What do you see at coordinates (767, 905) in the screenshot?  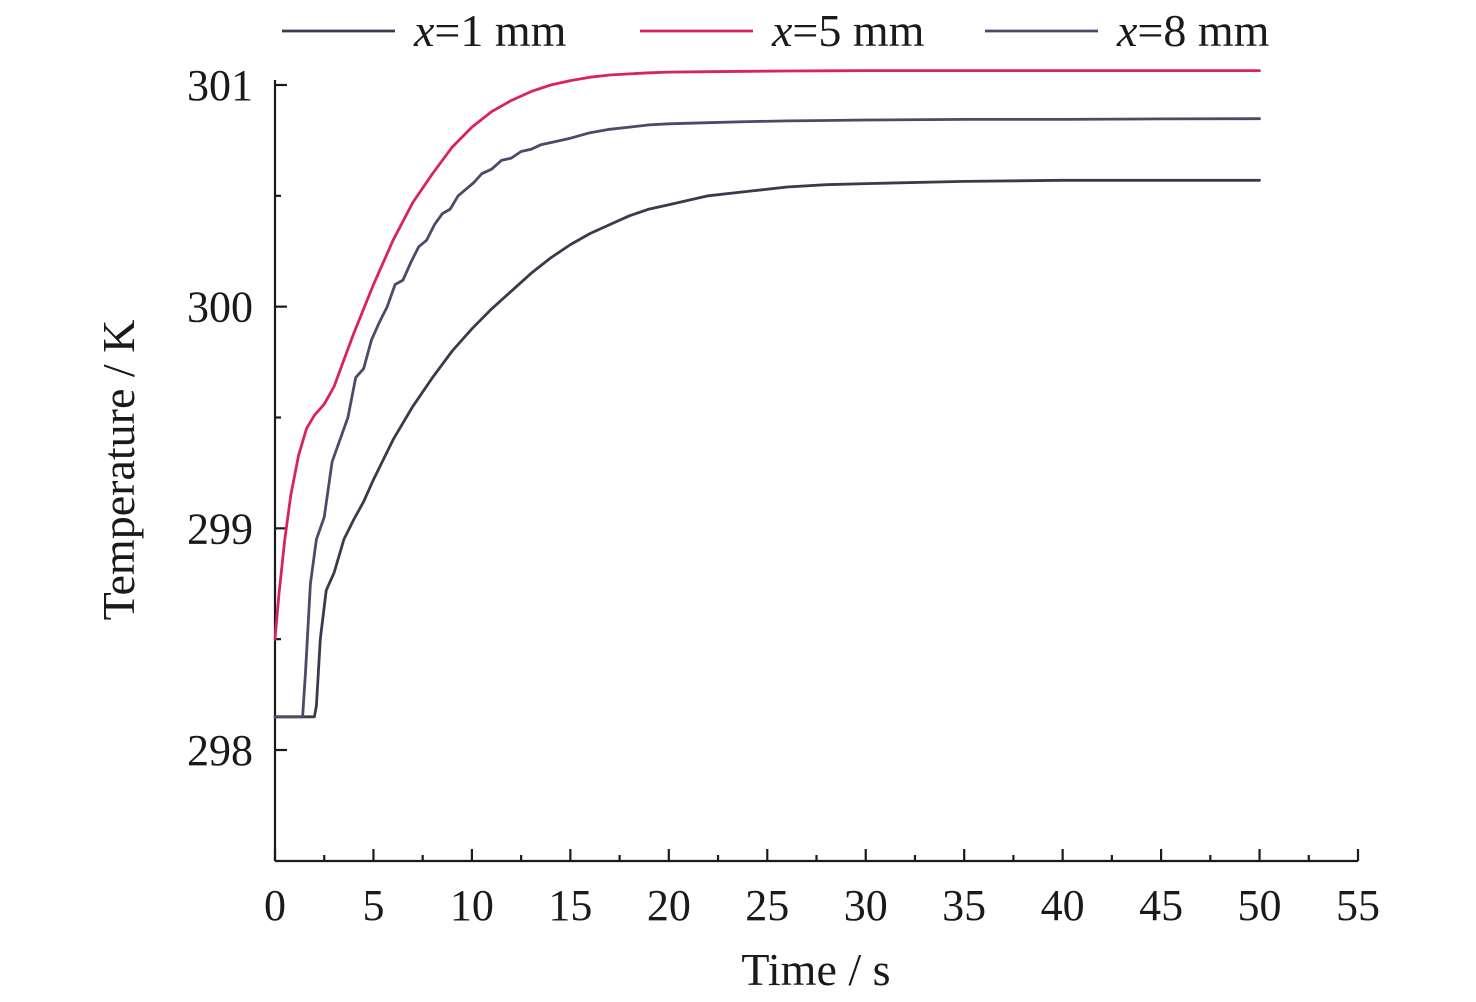 I see `x-tick-label: 25` at bounding box center [767, 905].